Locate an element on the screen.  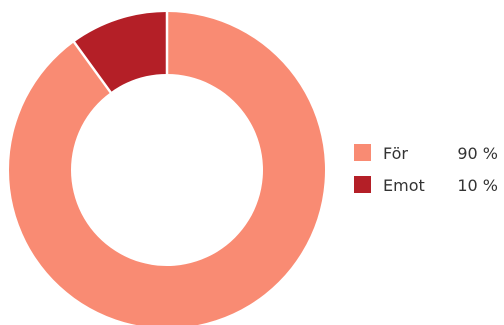
legend-item-for: För 90 % is located at coordinates (426, 153).